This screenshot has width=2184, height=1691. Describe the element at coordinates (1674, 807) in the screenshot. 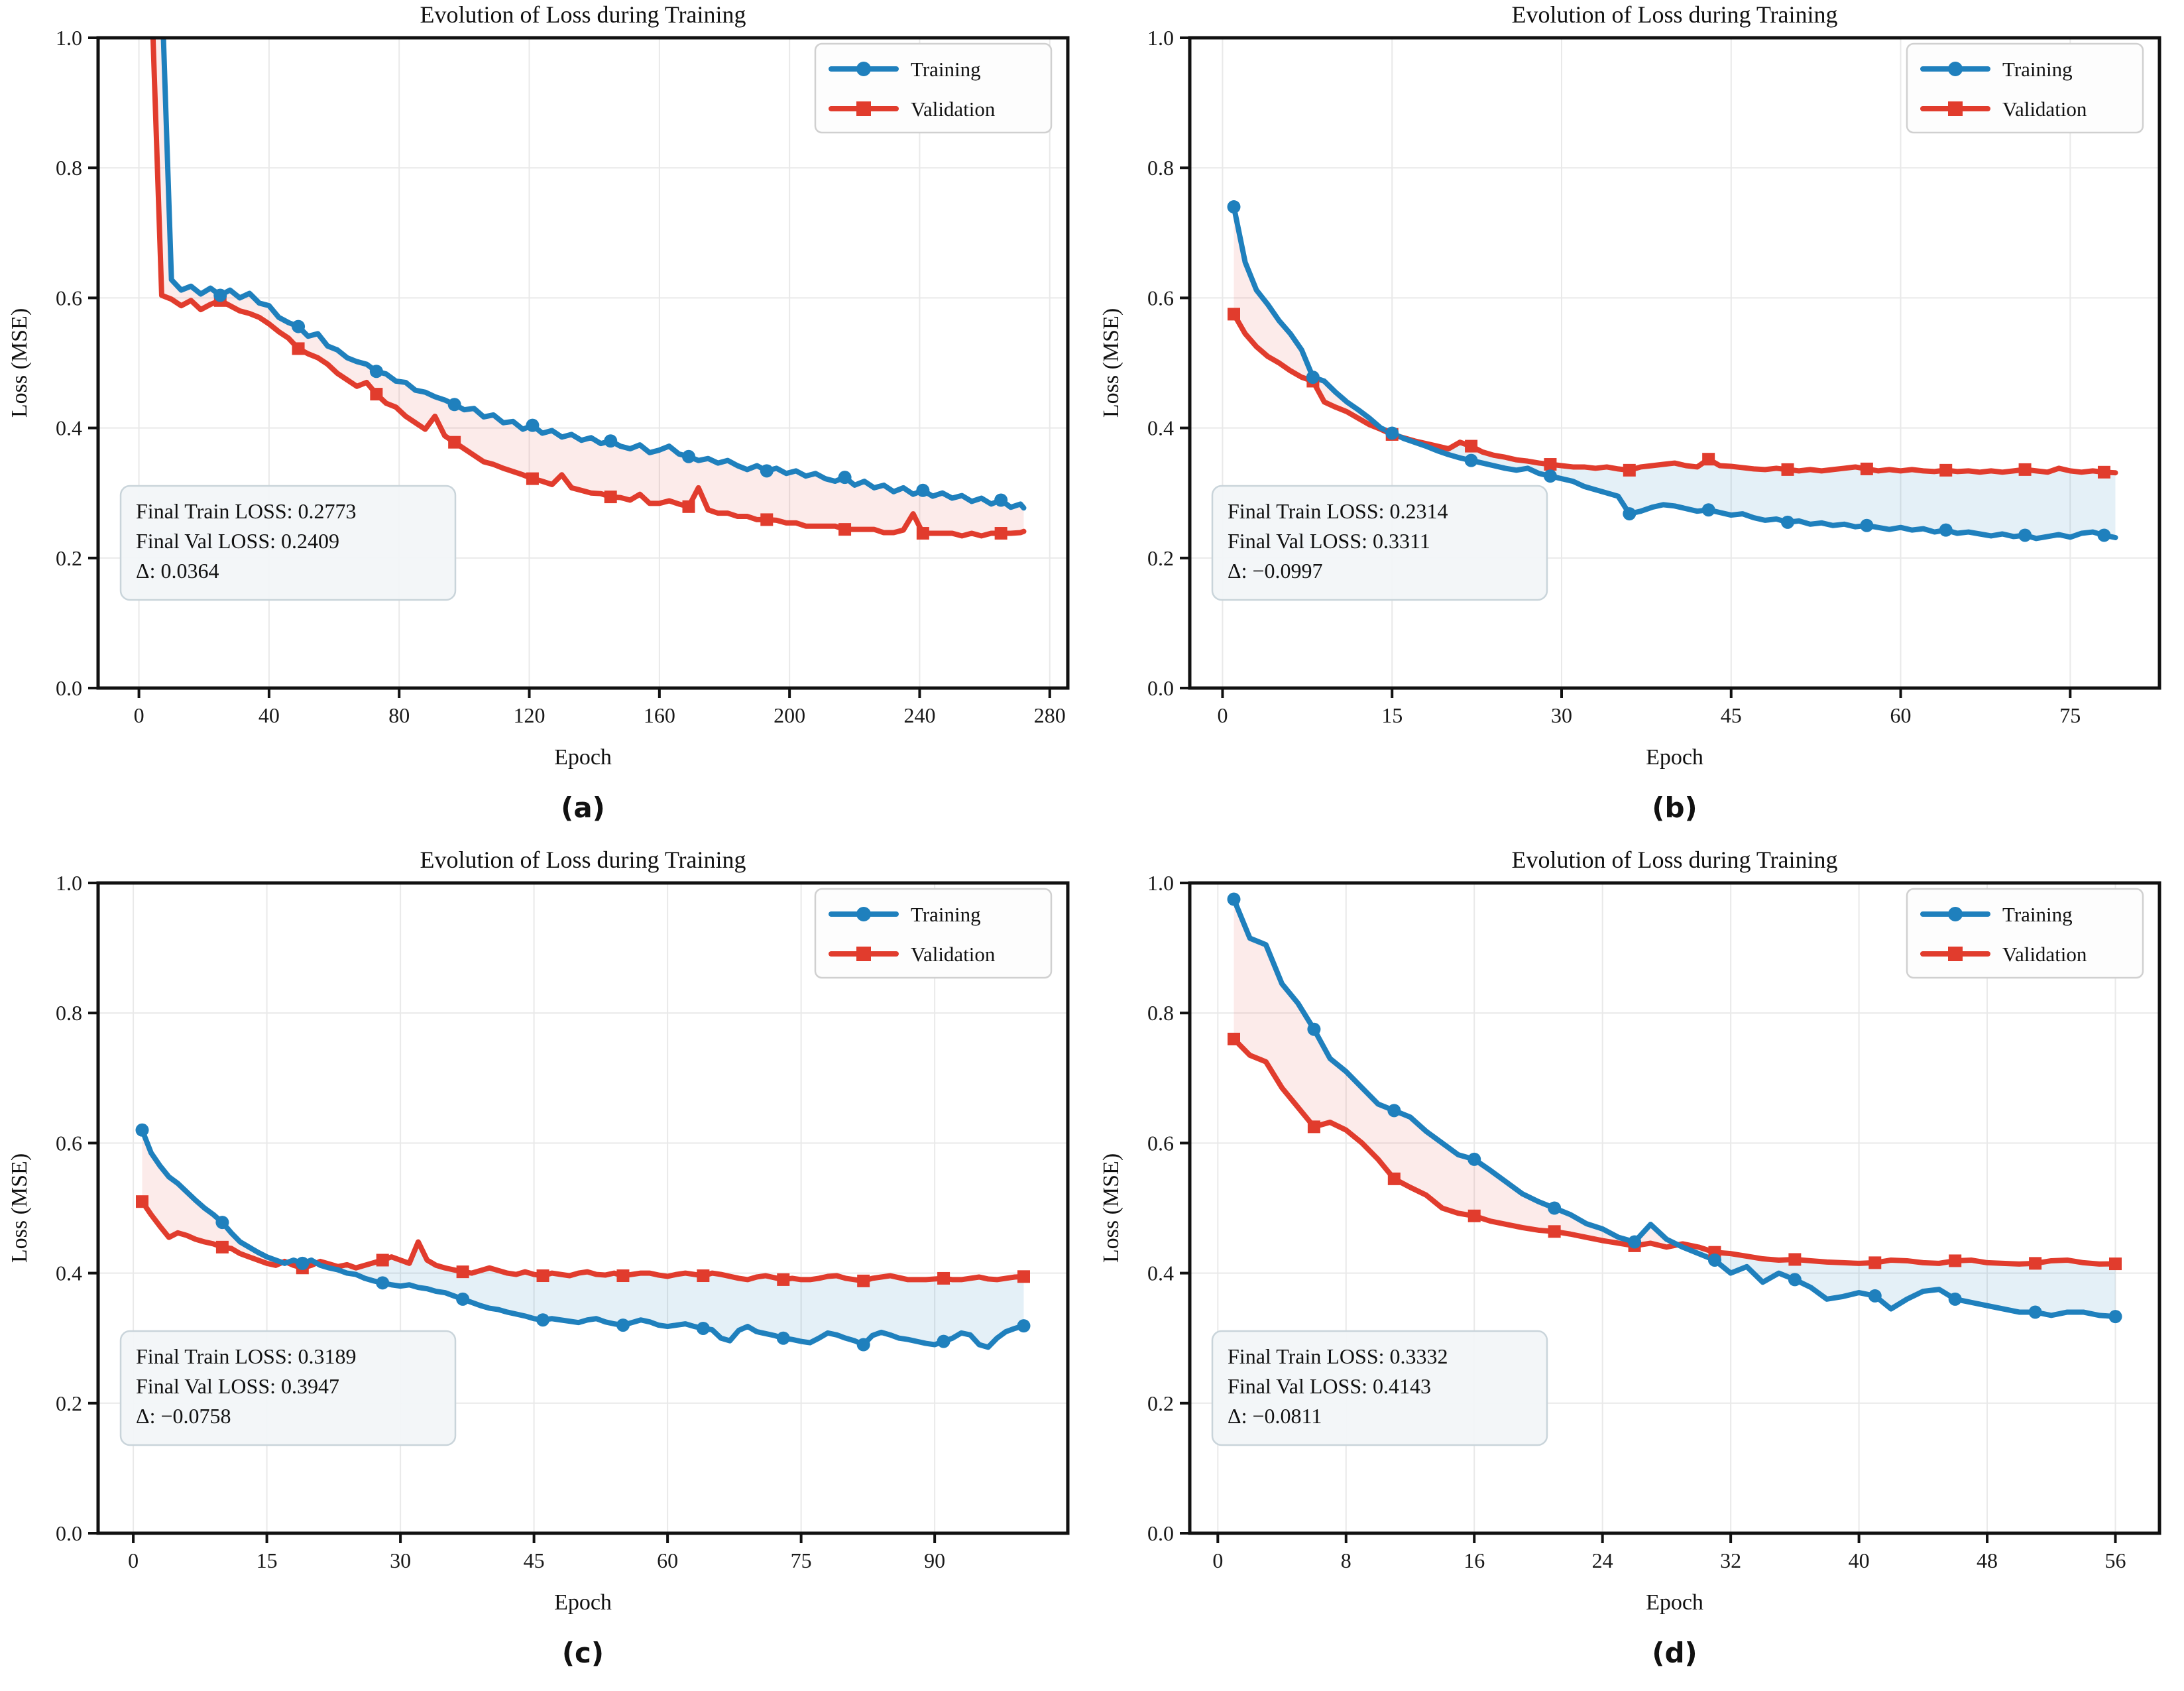

I see `subplot-letter: (b)` at that location.